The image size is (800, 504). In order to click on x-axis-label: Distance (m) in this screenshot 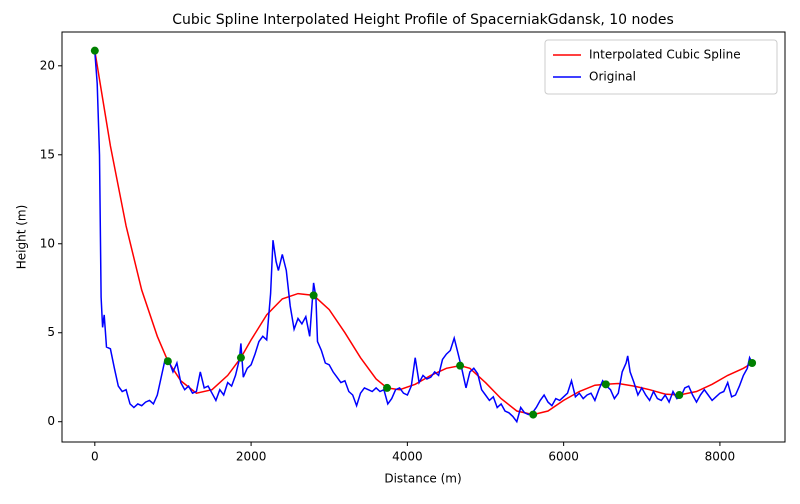, I will do `click(422, 479)`.